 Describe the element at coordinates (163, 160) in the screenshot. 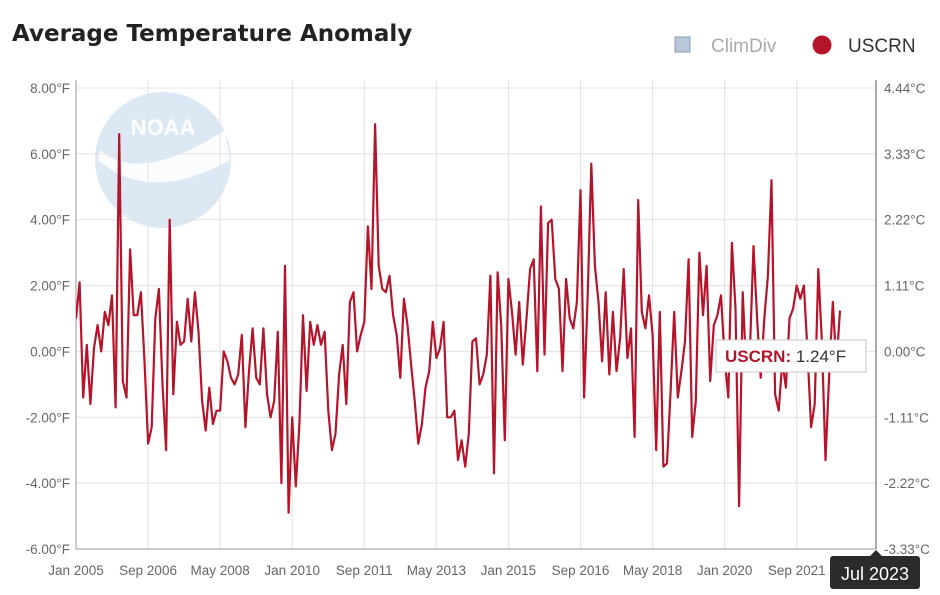

I see `noaa-watermark: NOAA` at that location.